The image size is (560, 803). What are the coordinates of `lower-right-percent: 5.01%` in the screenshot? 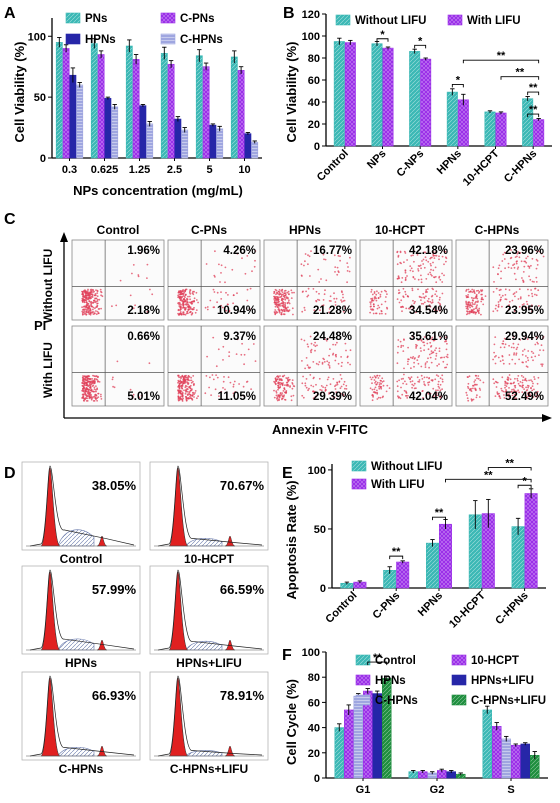 It's located at (143, 397).